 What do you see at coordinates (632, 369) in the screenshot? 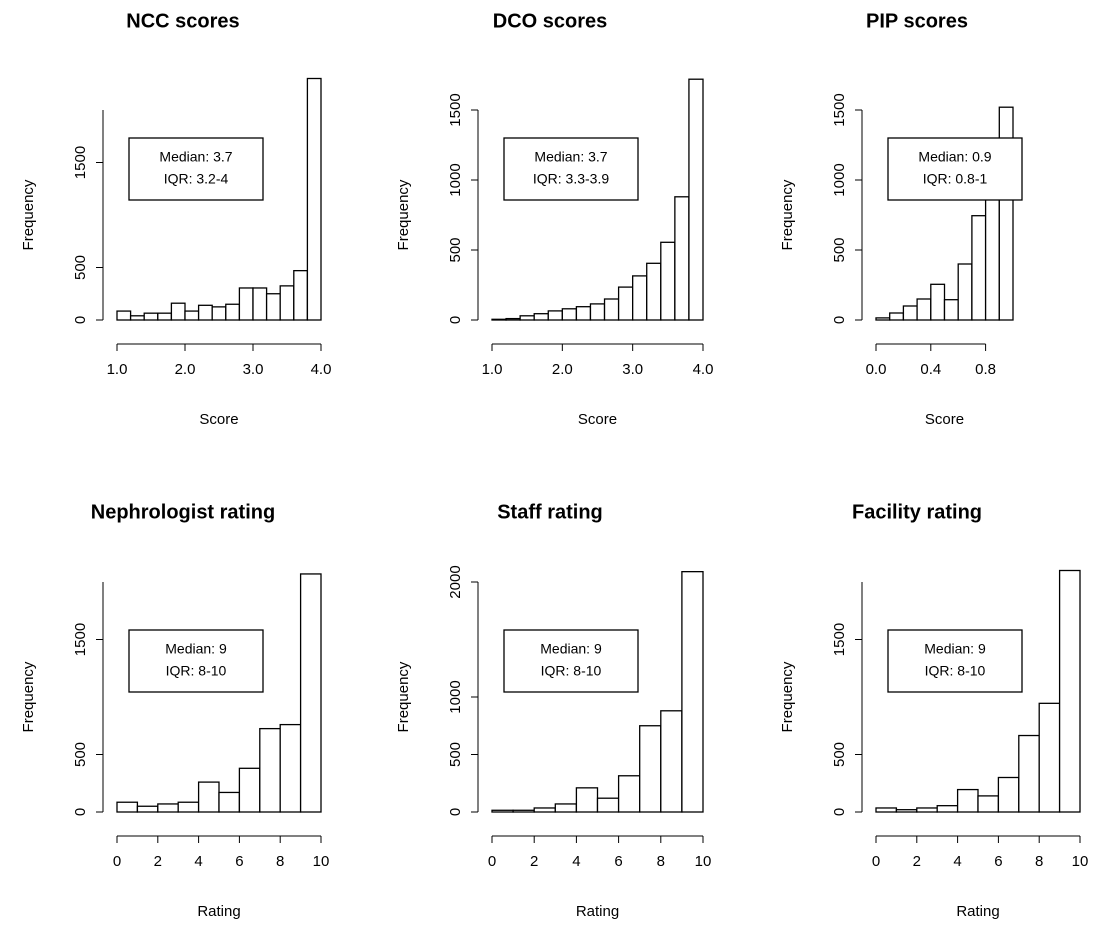
I see `x-tick-label: 3.0` at bounding box center [632, 369].